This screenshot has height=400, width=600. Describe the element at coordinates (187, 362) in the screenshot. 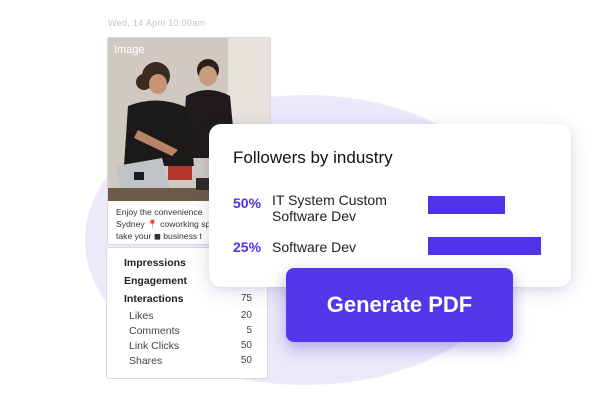

I see `metric-row-shares: Shares 50` at that location.